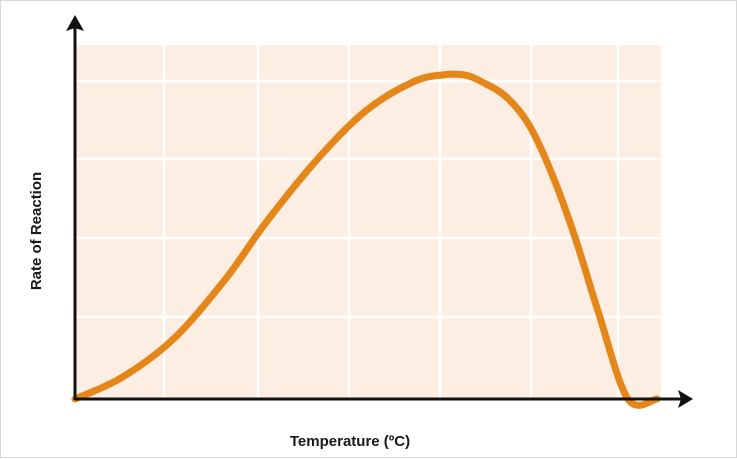  I want to click on y-axis-arrowhead, so click(75, 23).